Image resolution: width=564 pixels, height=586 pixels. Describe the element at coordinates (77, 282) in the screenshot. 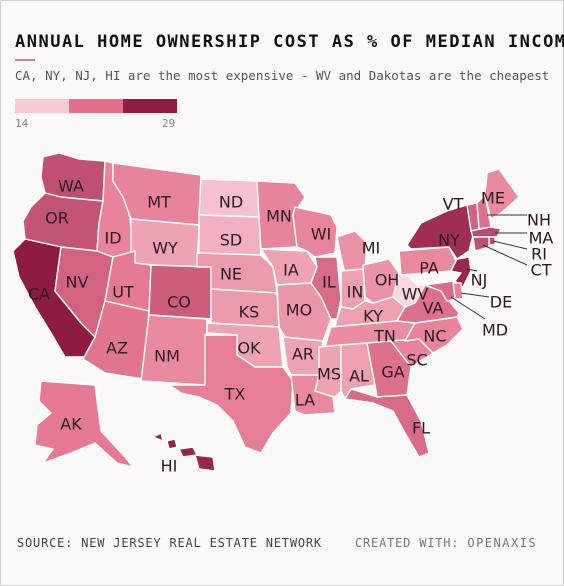

I see `state-label-nv: NV` at that location.